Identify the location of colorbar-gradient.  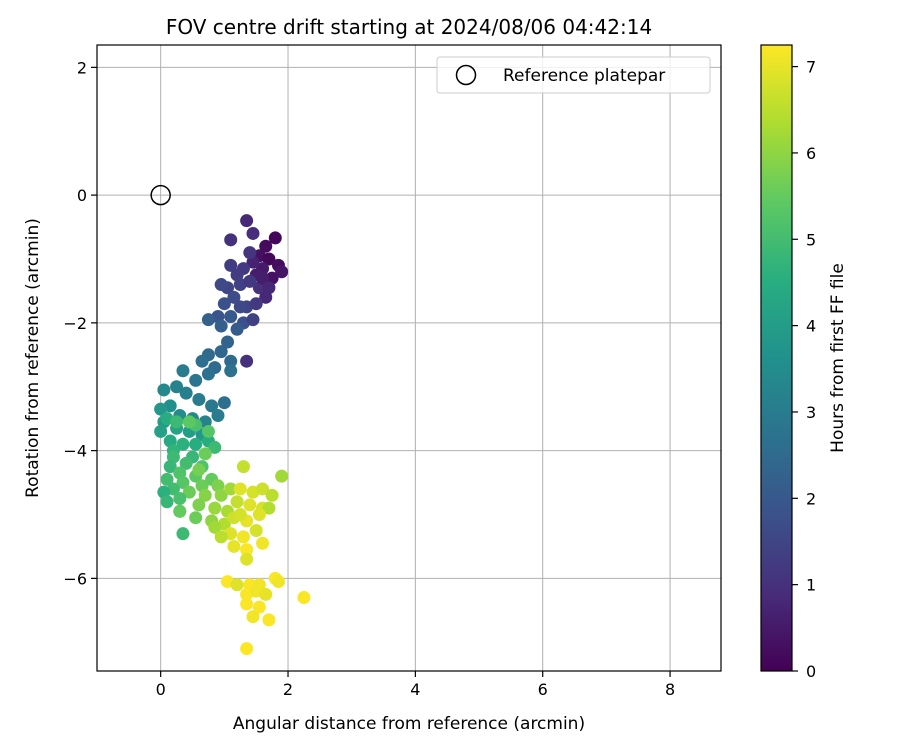
(776, 358).